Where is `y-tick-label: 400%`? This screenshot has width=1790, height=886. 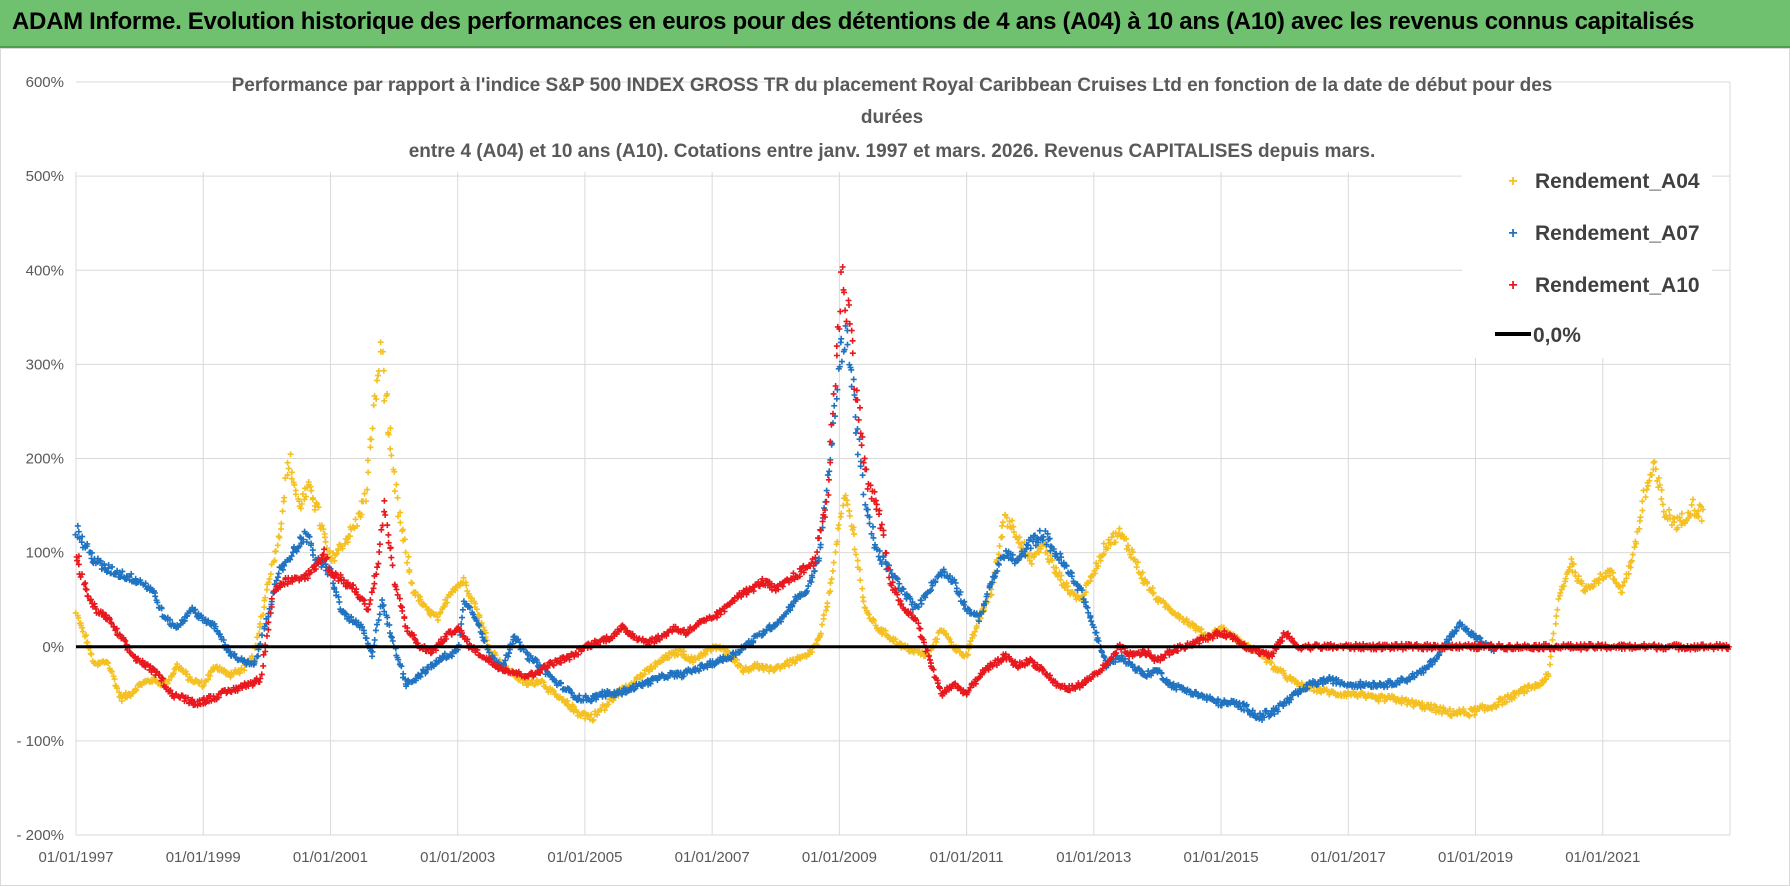 y-tick-label: 400% is located at coordinates (45, 270).